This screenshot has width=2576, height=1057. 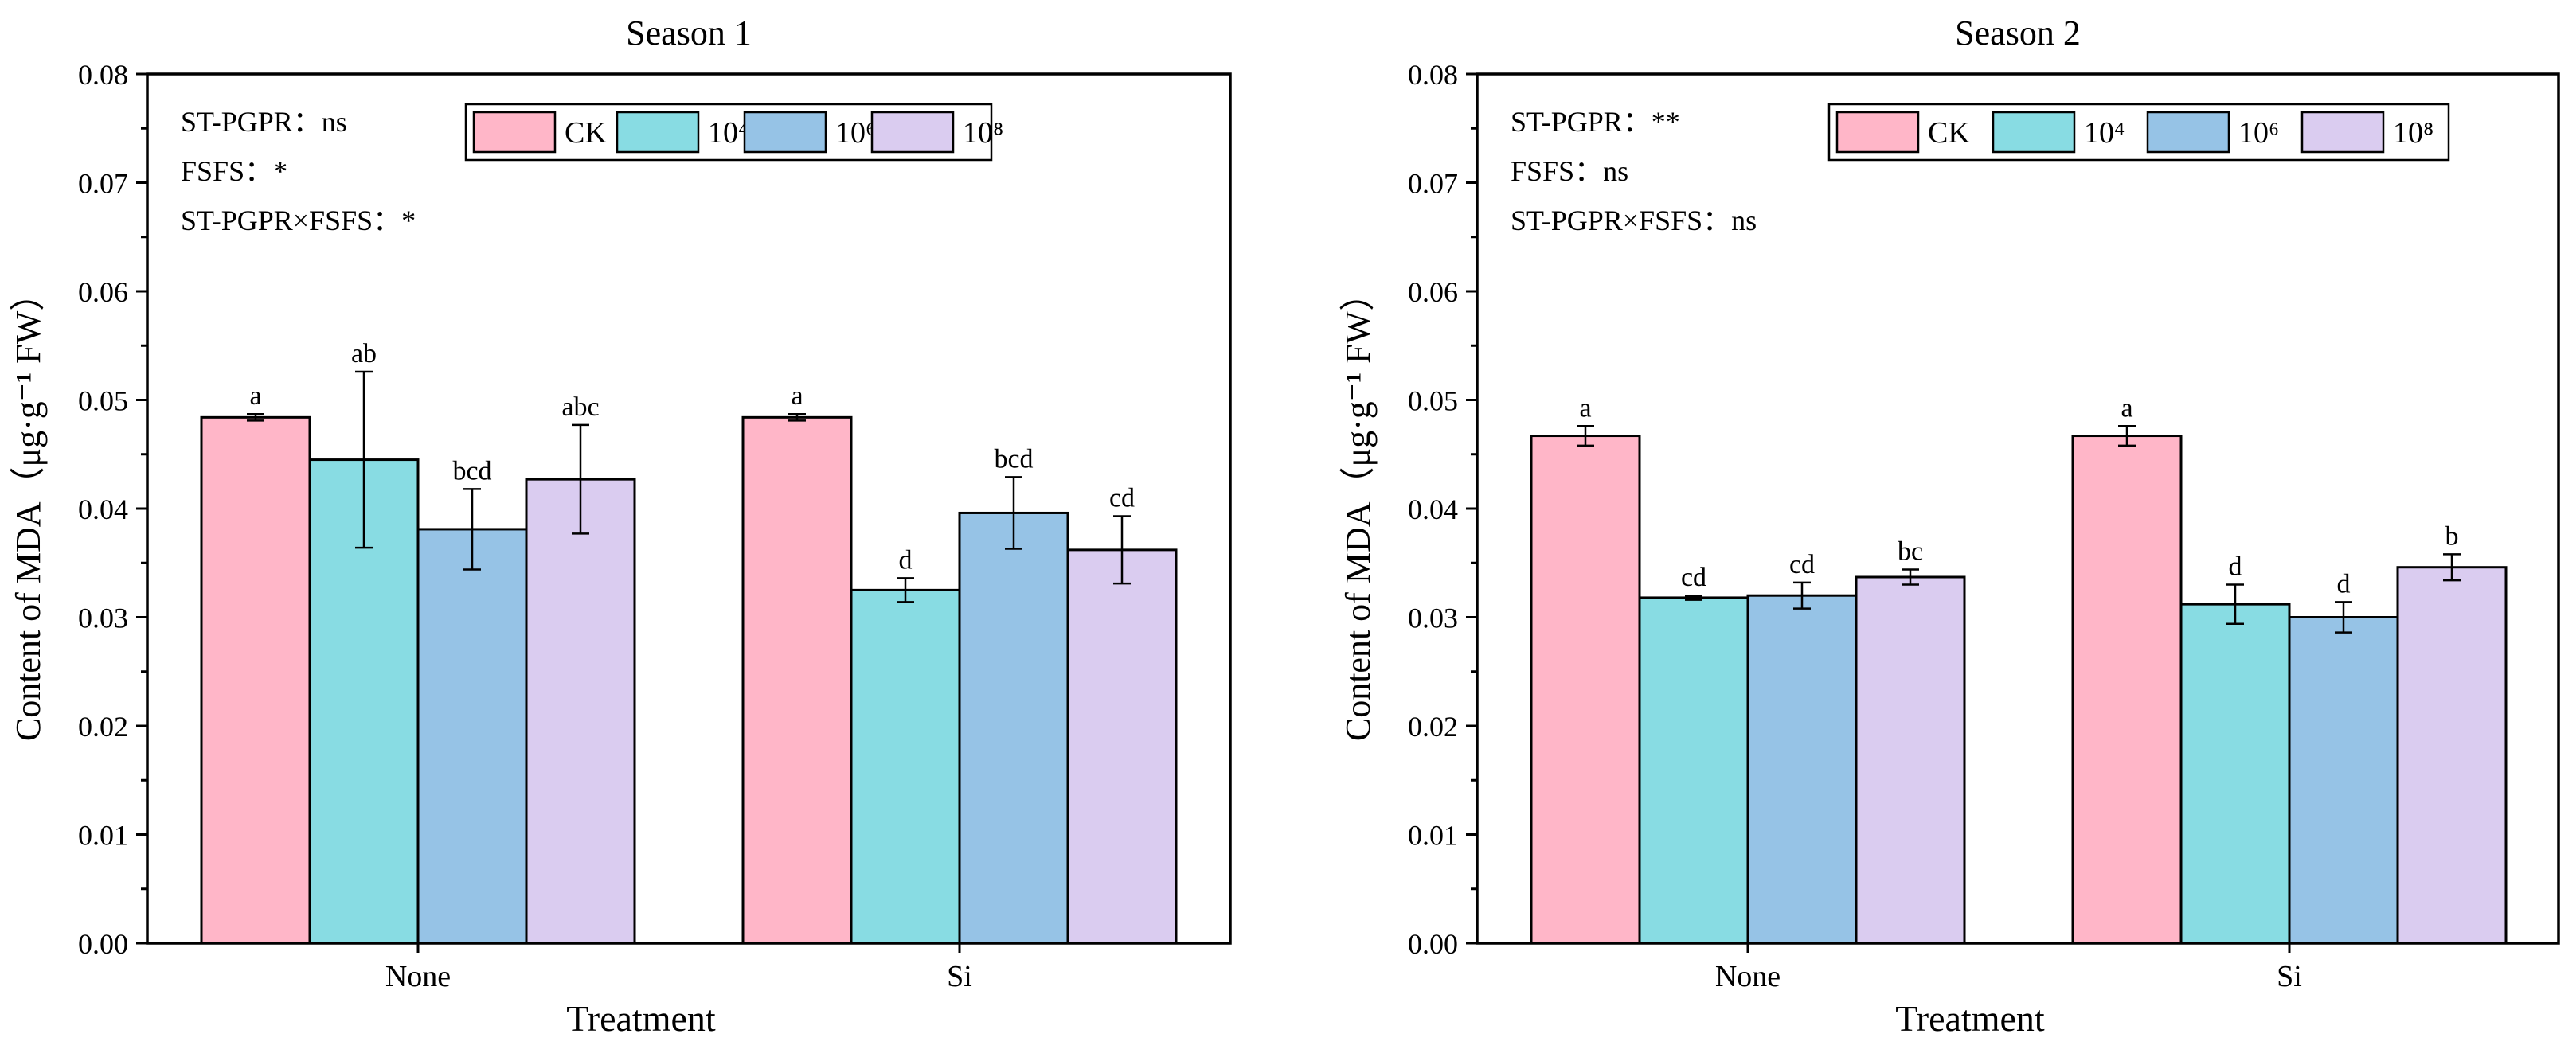 What do you see at coordinates (1910, 551) in the screenshot?
I see `significance-letter: bc` at bounding box center [1910, 551].